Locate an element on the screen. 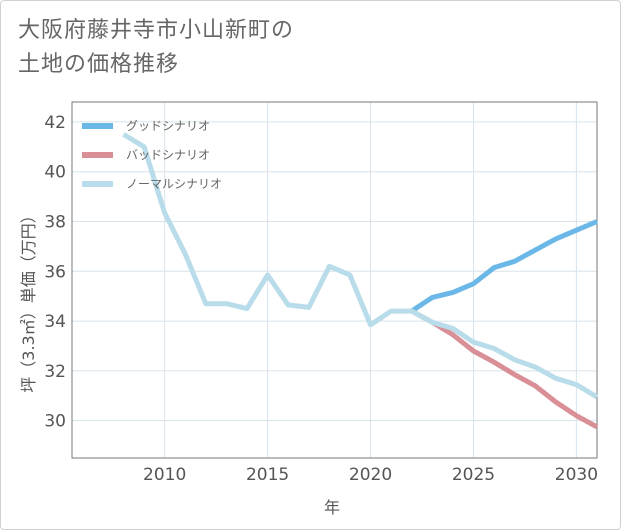 The height and width of the screenshot is (530, 621). x-tick-label: 2030 is located at coordinates (576, 475).